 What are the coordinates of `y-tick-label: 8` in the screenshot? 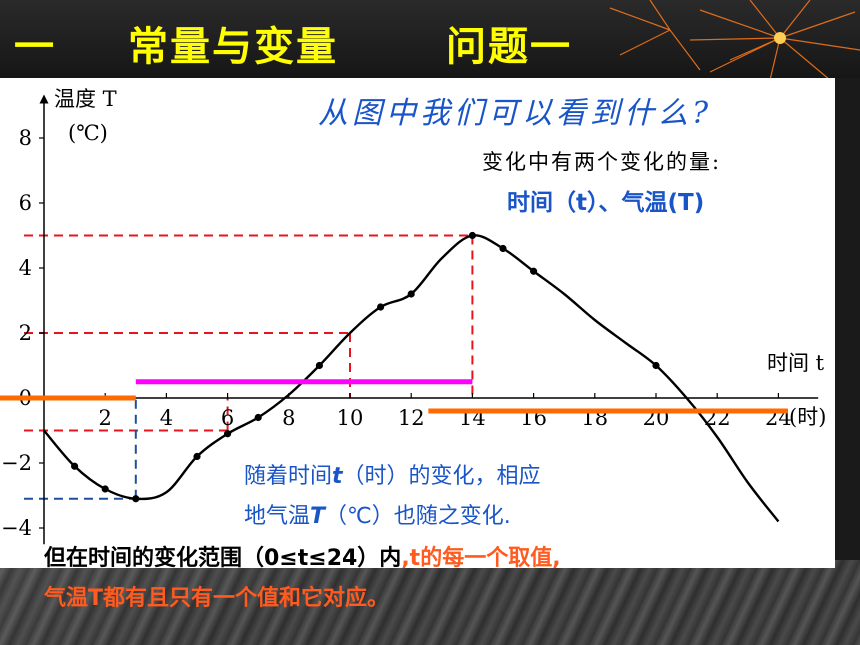 It's located at (25, 138).